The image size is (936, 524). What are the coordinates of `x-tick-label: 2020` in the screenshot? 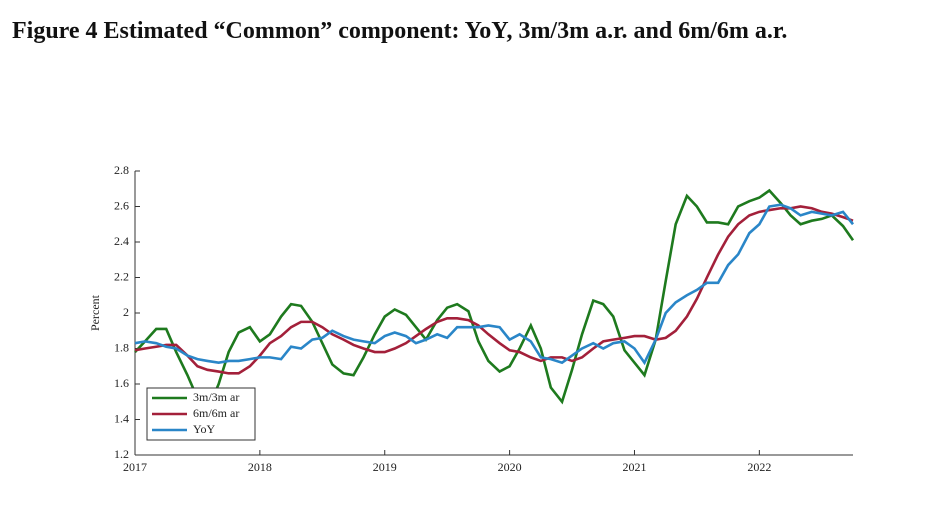 It's located at (510, 467).